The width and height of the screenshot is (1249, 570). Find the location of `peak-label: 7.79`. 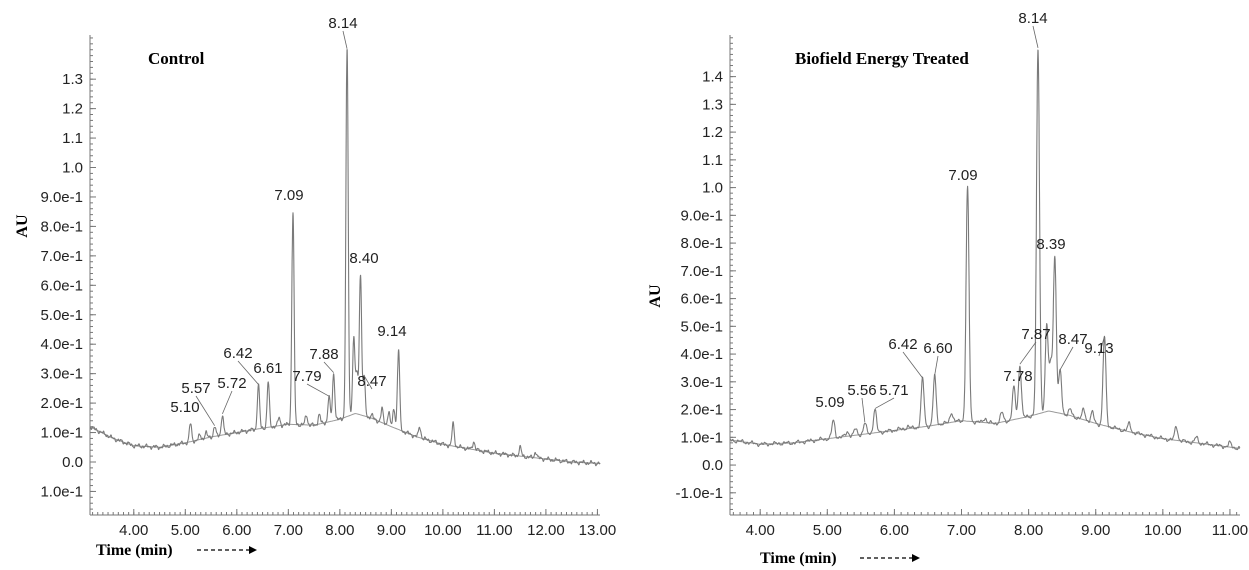

peak-label: 7.79 is located at coordinates (306, 376).